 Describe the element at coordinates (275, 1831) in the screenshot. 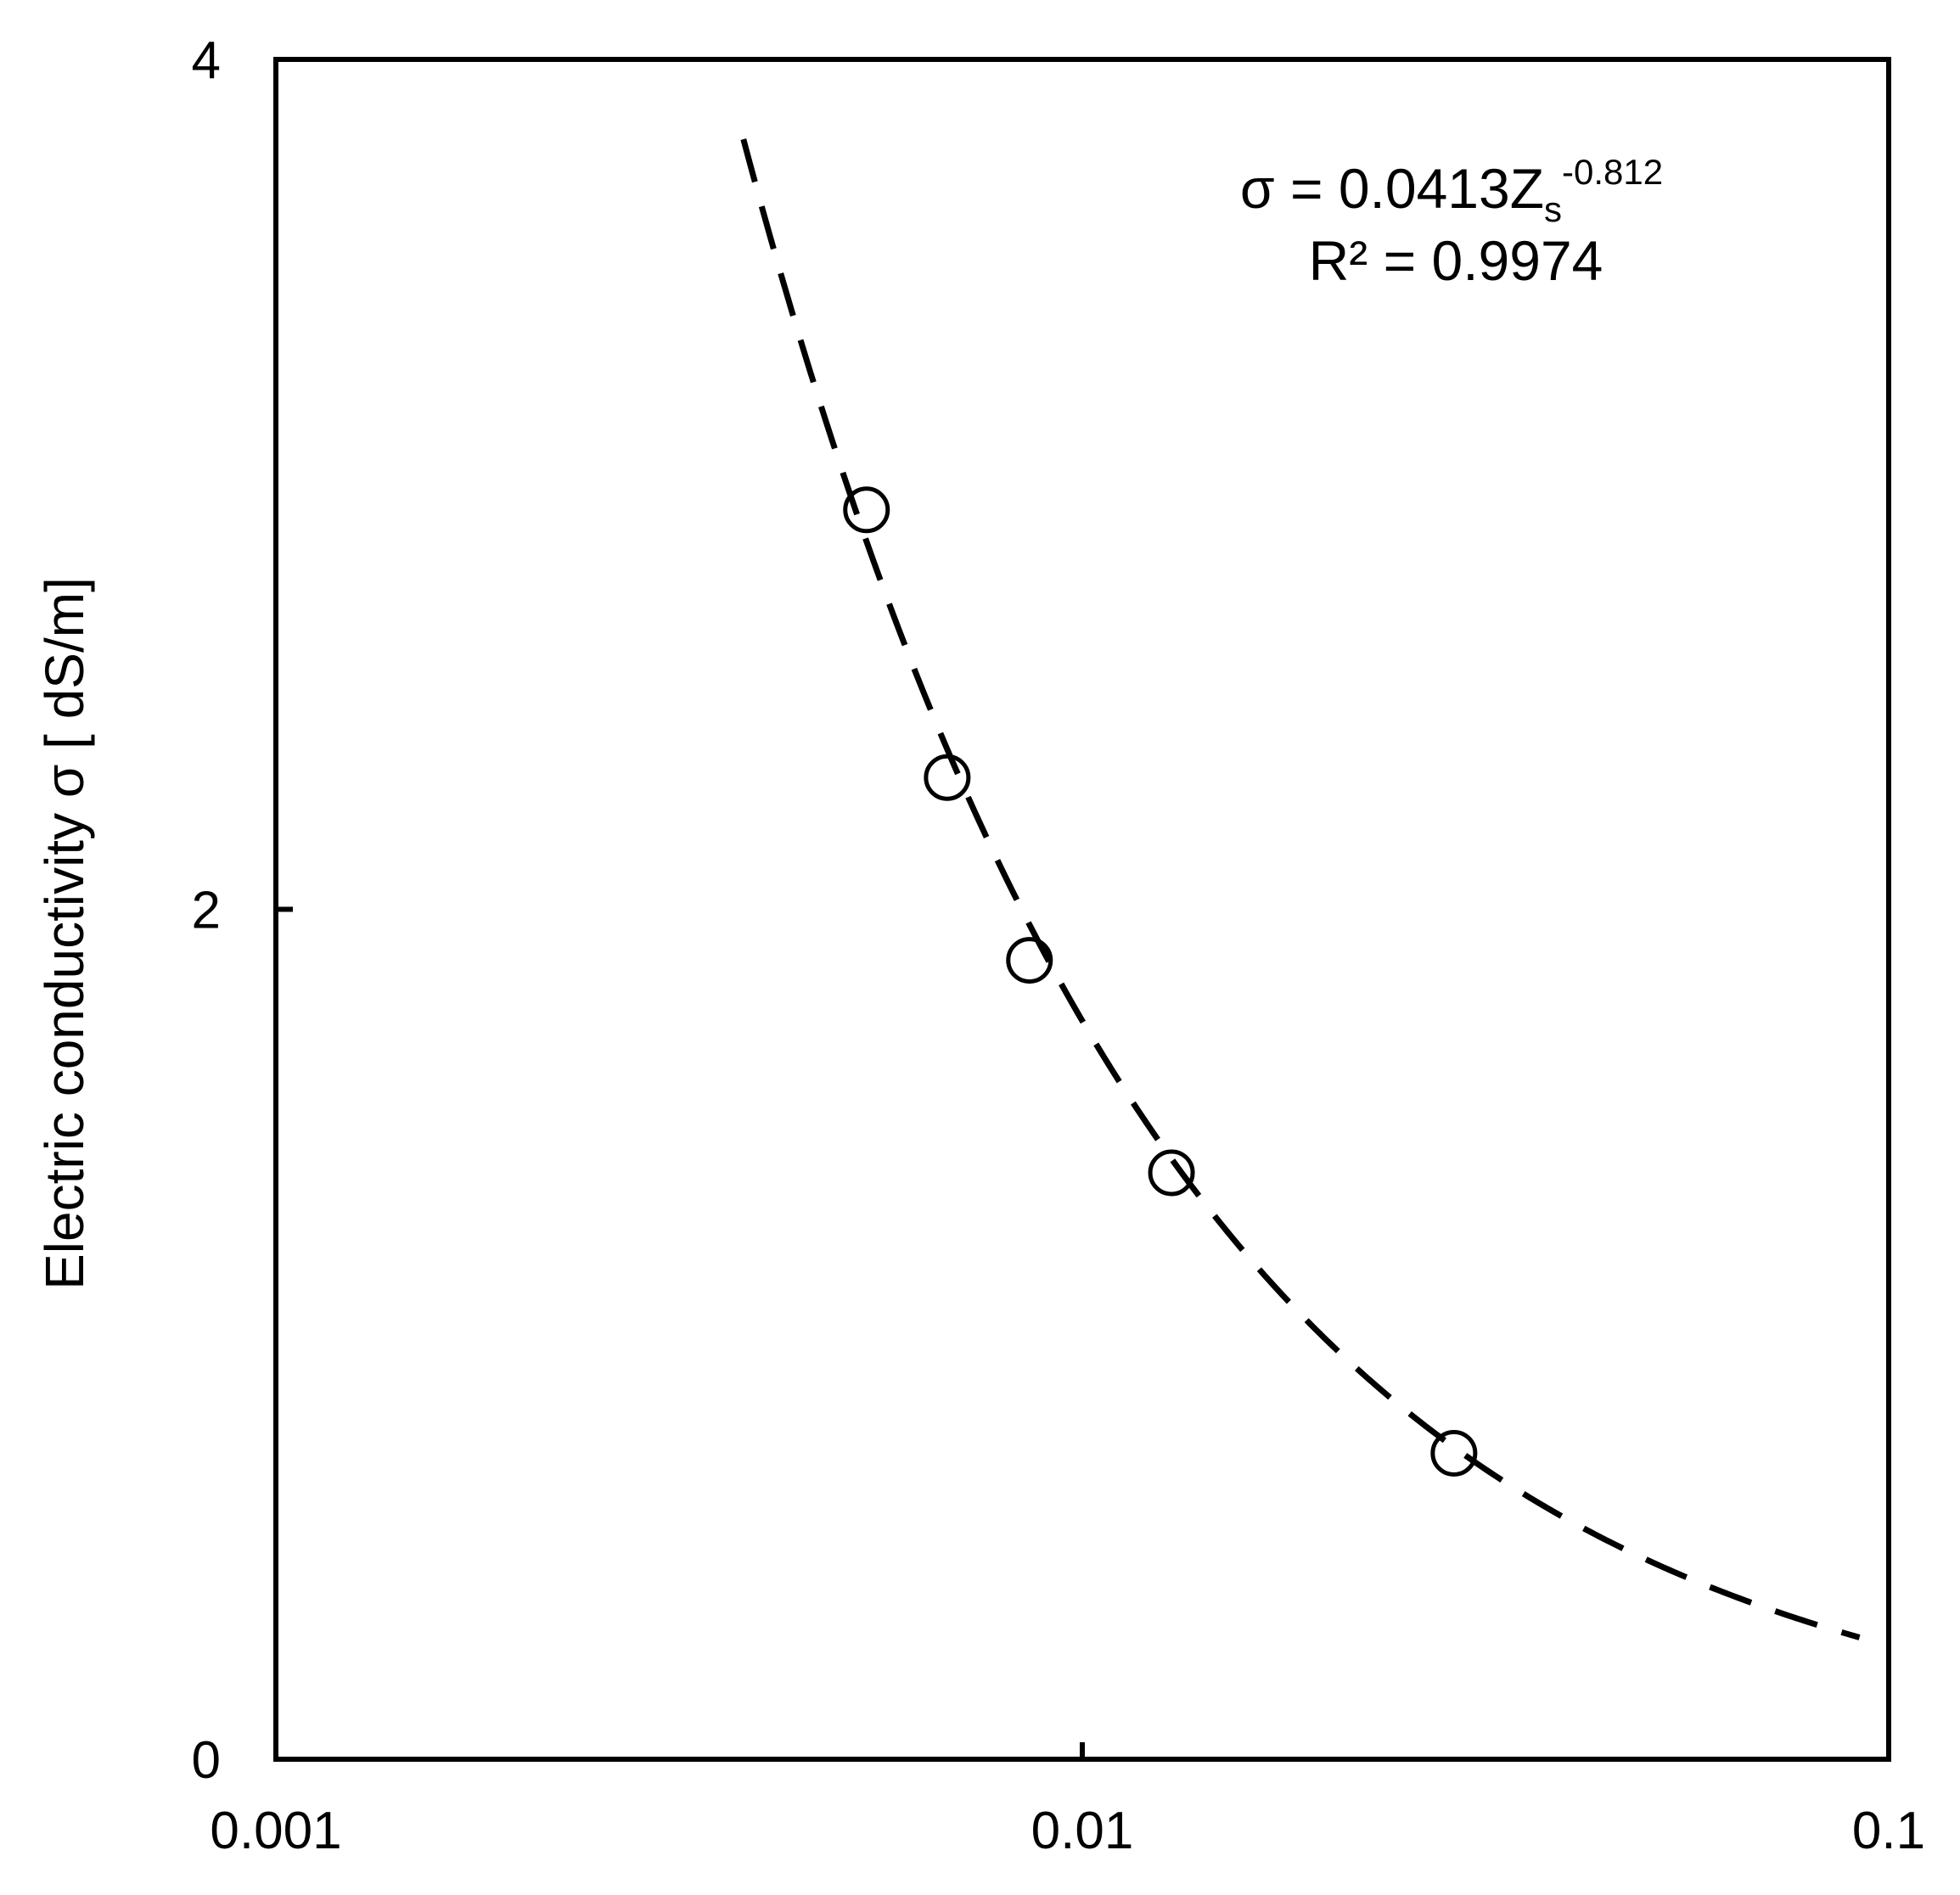

I see `x-tick-label: 0.001` at that location.